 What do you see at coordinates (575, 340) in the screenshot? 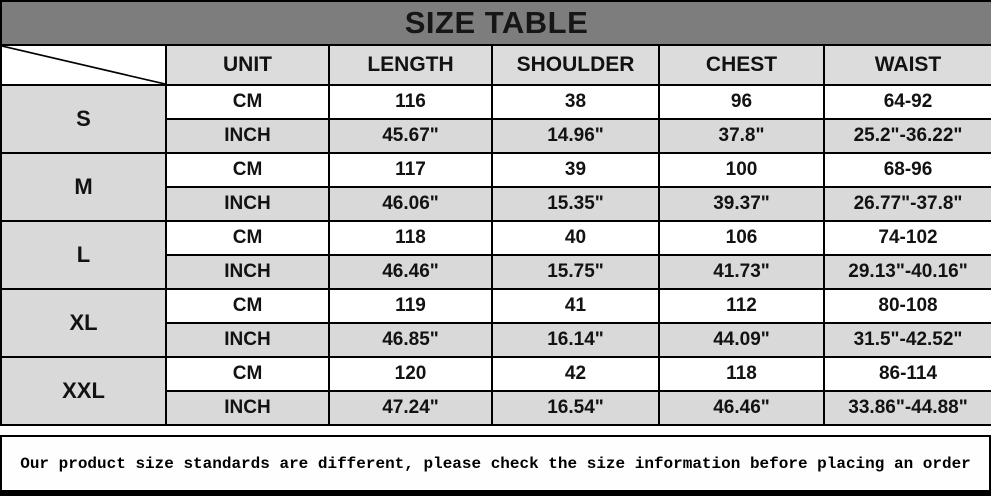
I see `value-cell: 16.14"` at bounding box center [575, 340].